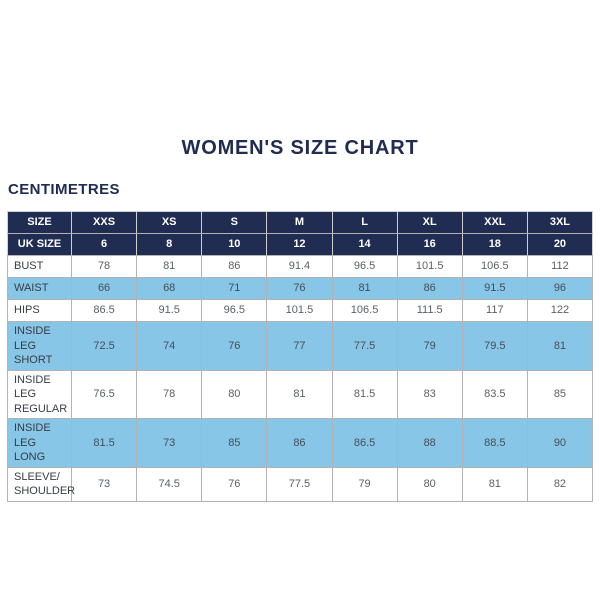 This screenshot has height=600, width=600. Describe the element at coordinates (64, 189) in the screenshot. I see `unit-label: CENTIMETRES` at that location.